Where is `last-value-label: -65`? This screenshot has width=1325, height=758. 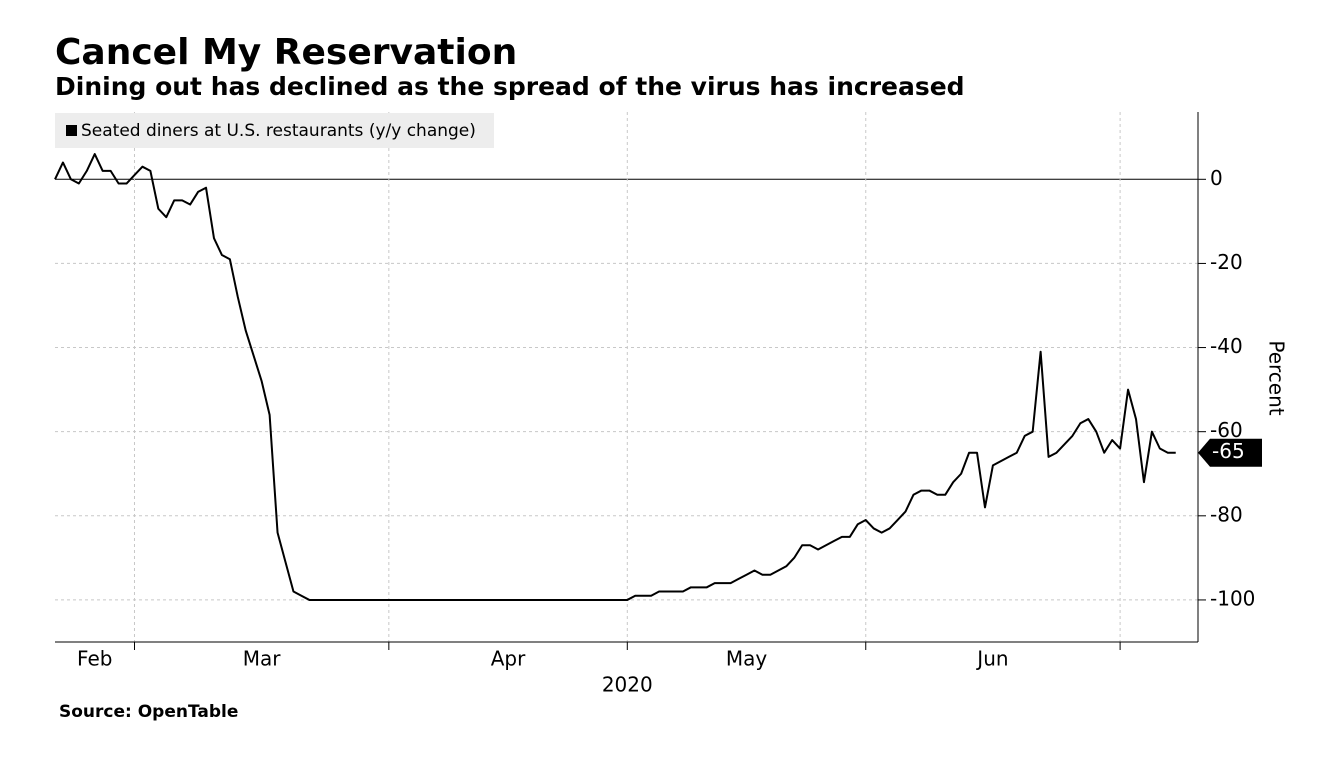 last-value-label: -65 is located at coordinates (1228, 451).